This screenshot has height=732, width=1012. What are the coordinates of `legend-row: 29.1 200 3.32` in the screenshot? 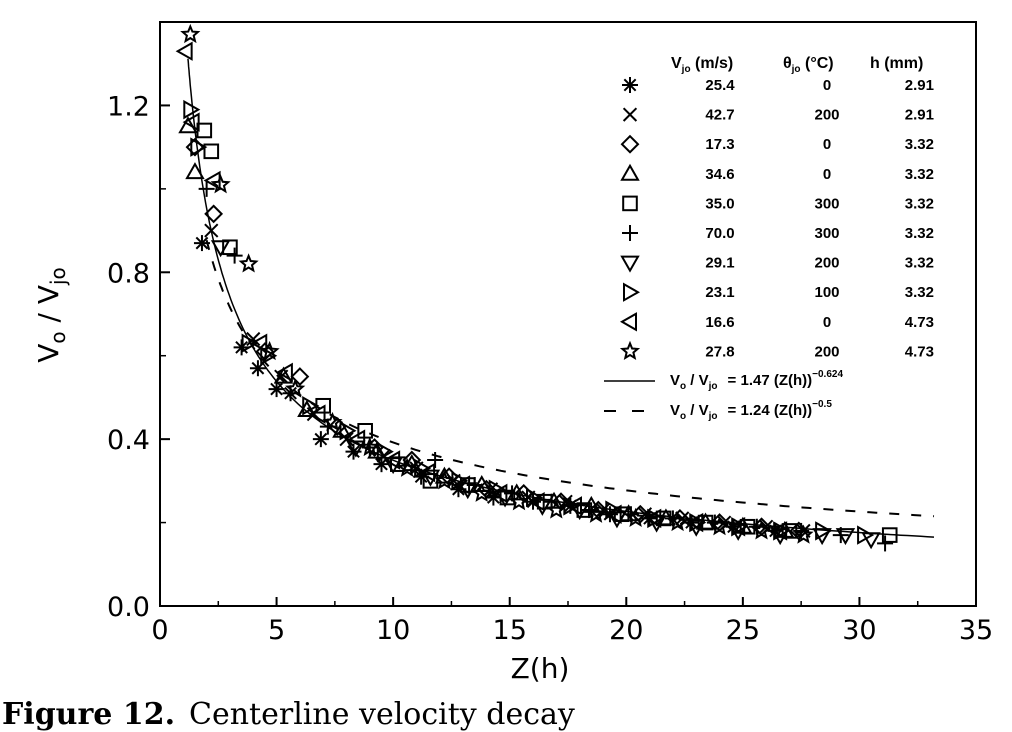 It's located at (777, 264).